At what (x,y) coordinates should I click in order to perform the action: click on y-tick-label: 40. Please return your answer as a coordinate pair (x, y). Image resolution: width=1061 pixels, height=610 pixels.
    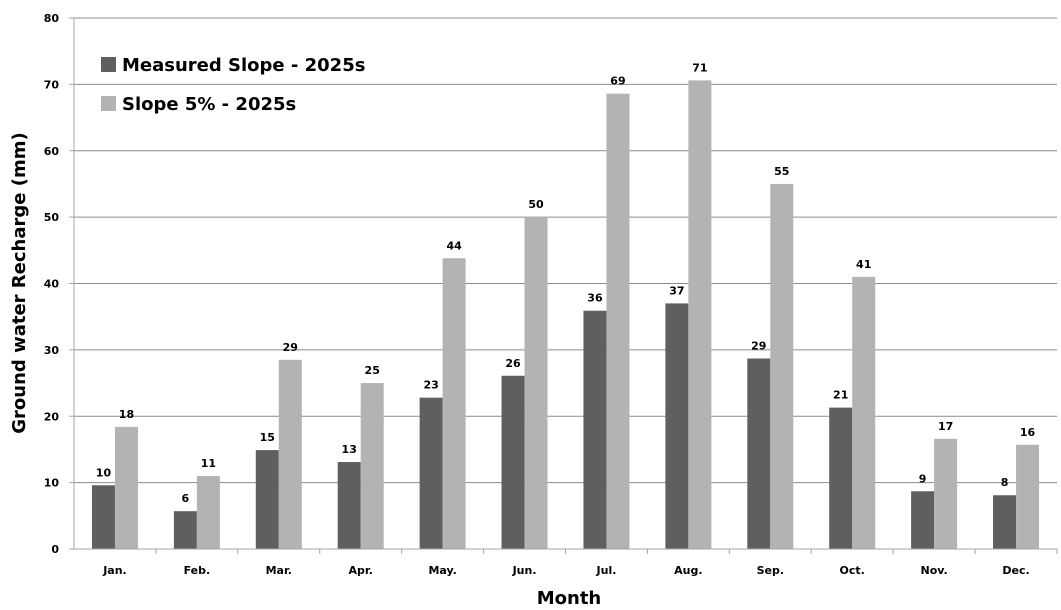
    Looking at the image, I should click on (52, 284).